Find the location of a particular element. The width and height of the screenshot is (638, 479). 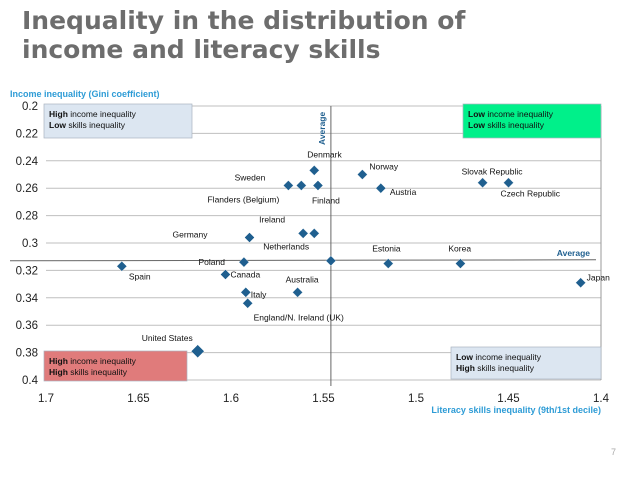

average-point is located at coordinates (331, 261).